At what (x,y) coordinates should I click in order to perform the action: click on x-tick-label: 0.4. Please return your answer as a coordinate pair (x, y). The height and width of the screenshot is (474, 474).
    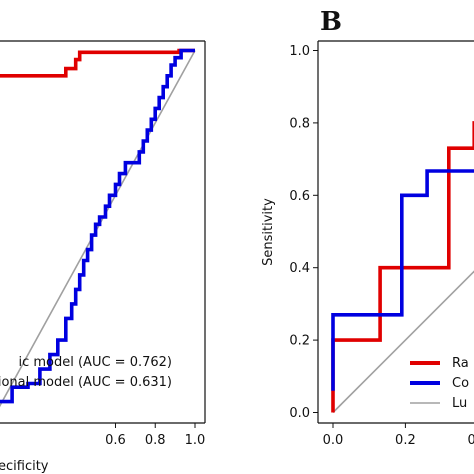
    Looking at the image, I should click on (470, 440).